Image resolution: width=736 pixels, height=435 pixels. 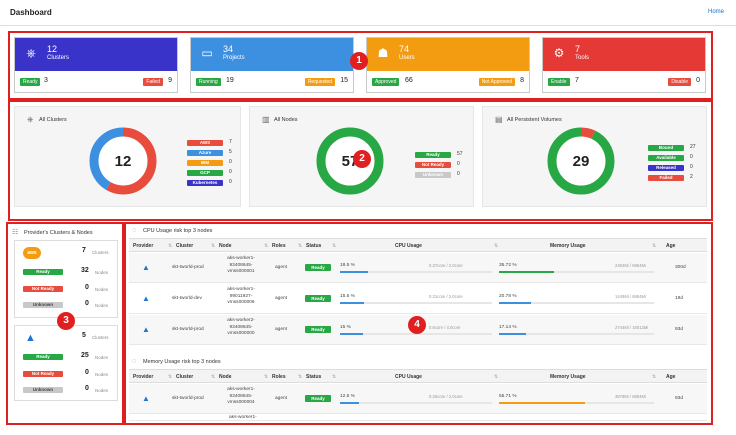 I want to click on stat-card-users: ☗ 74 Users Approved 66 Not Approved 8, so click(x=448, y=65).